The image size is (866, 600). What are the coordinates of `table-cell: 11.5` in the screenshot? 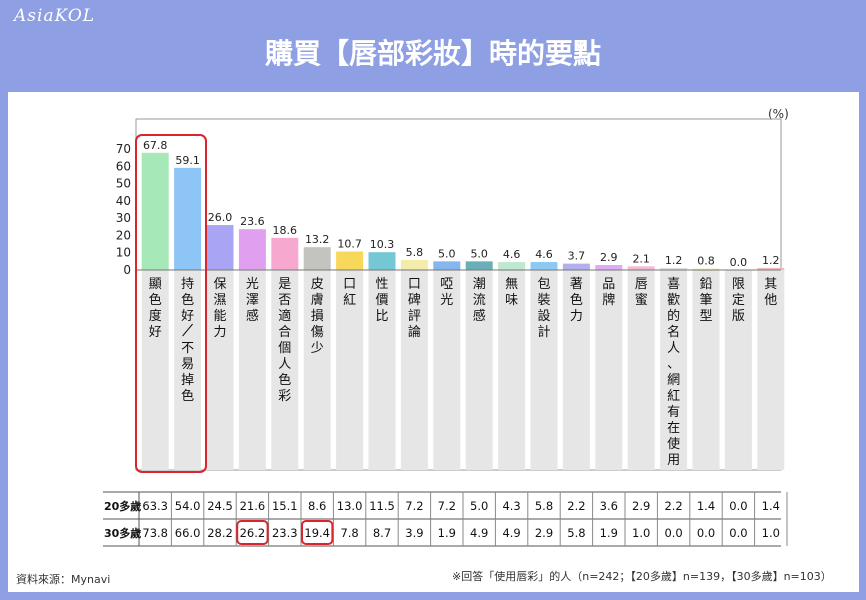 It's located at (382, 506).